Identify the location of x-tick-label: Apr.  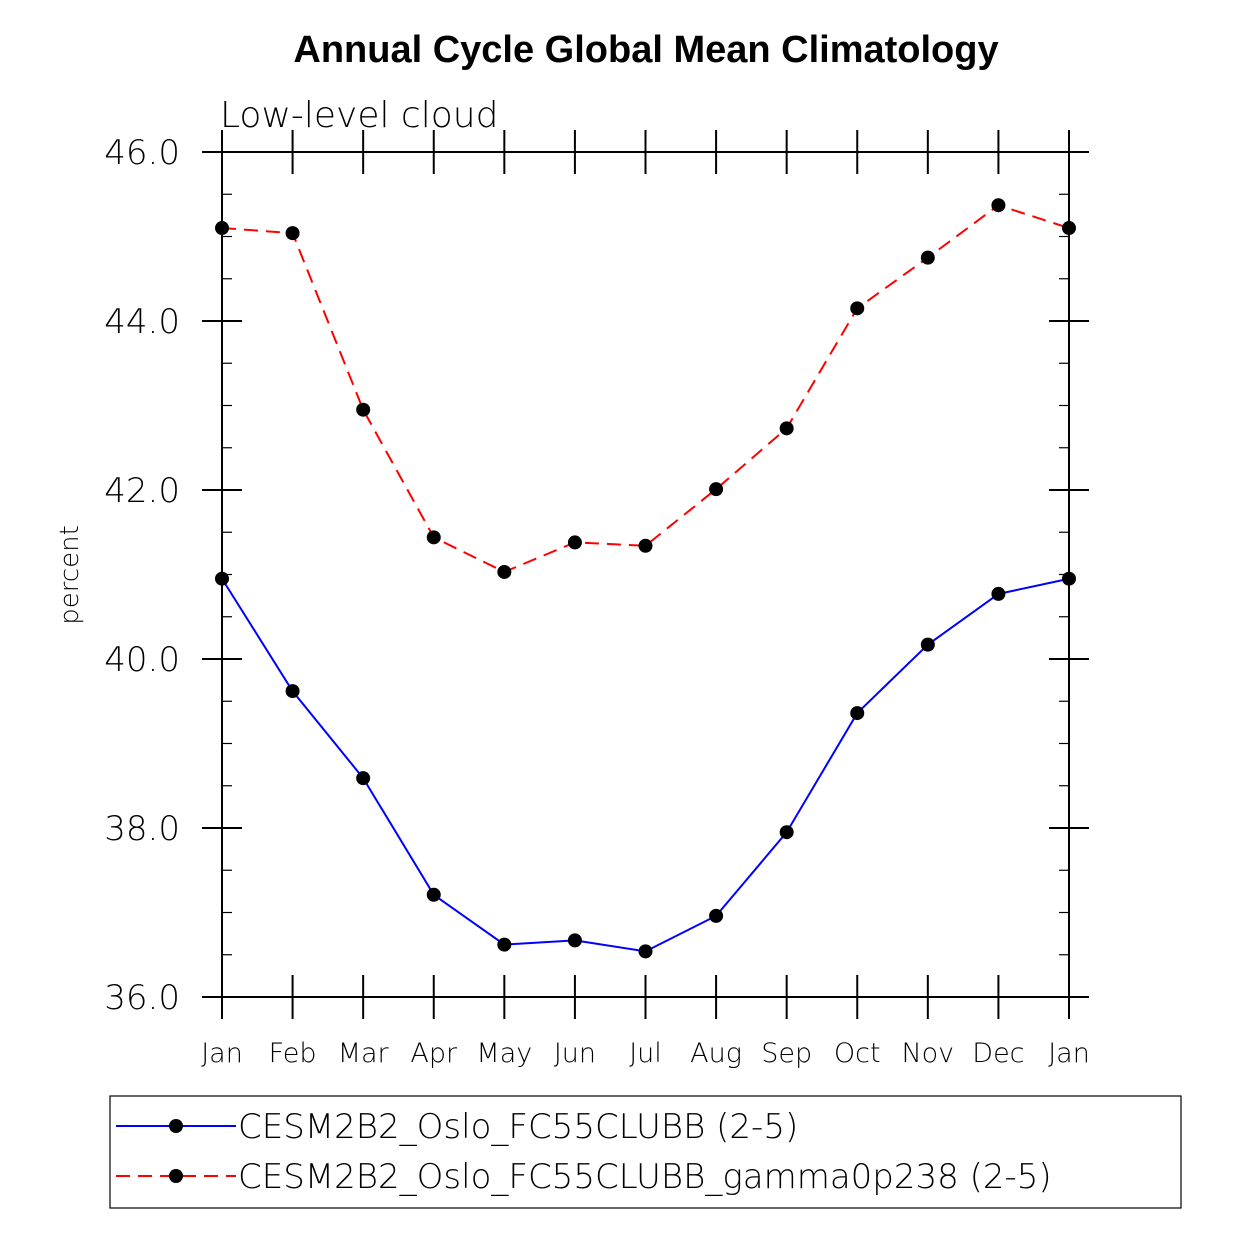
(434, 1053).